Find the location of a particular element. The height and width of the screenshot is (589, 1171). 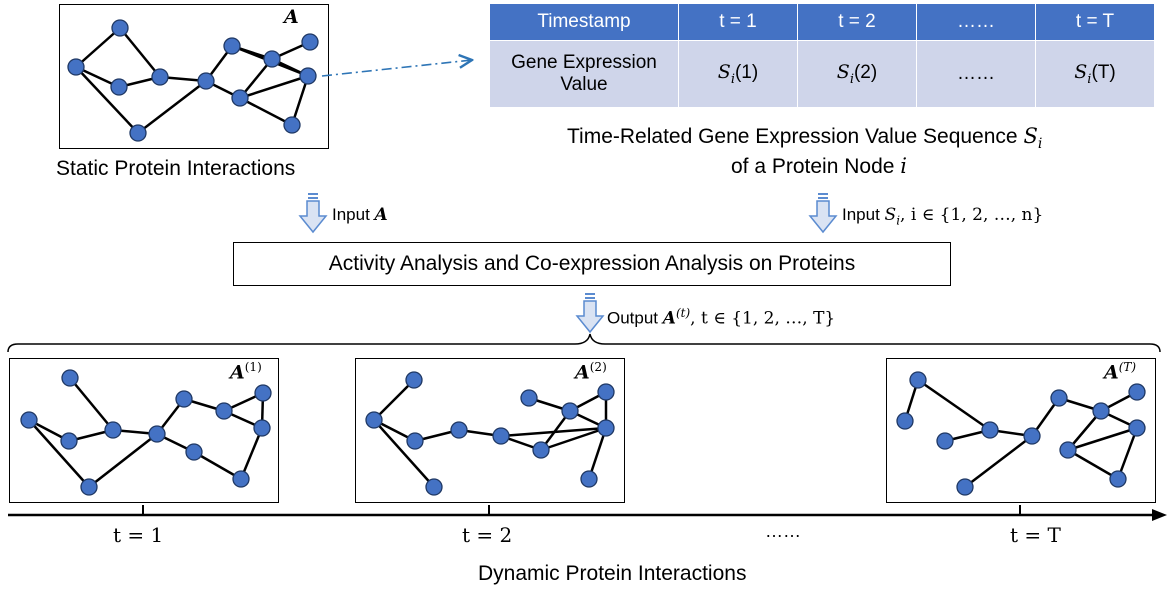

timeline-tick-label-2: t = 2 is located at coordinates (487, 535).